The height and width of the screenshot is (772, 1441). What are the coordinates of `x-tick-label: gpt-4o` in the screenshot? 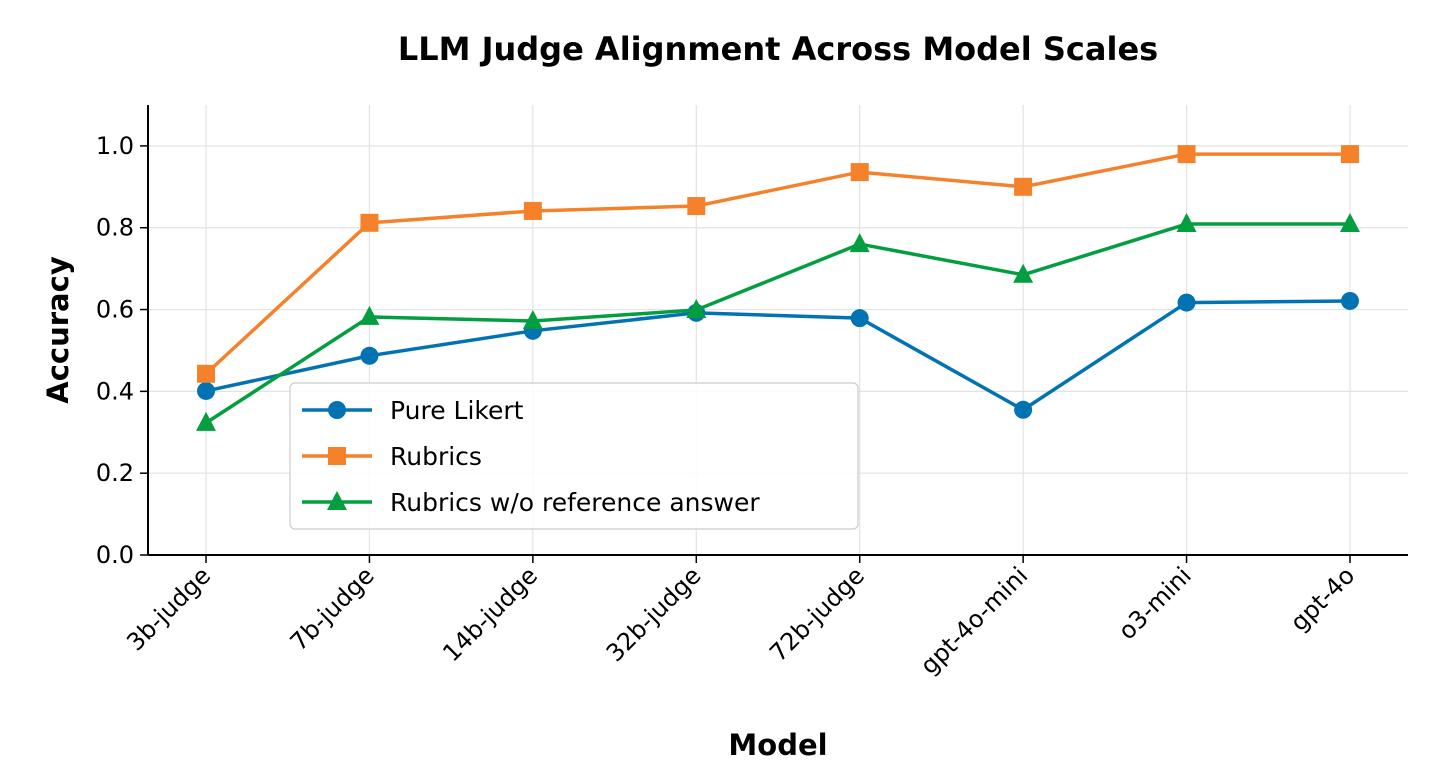 It's located at (1322, 598).